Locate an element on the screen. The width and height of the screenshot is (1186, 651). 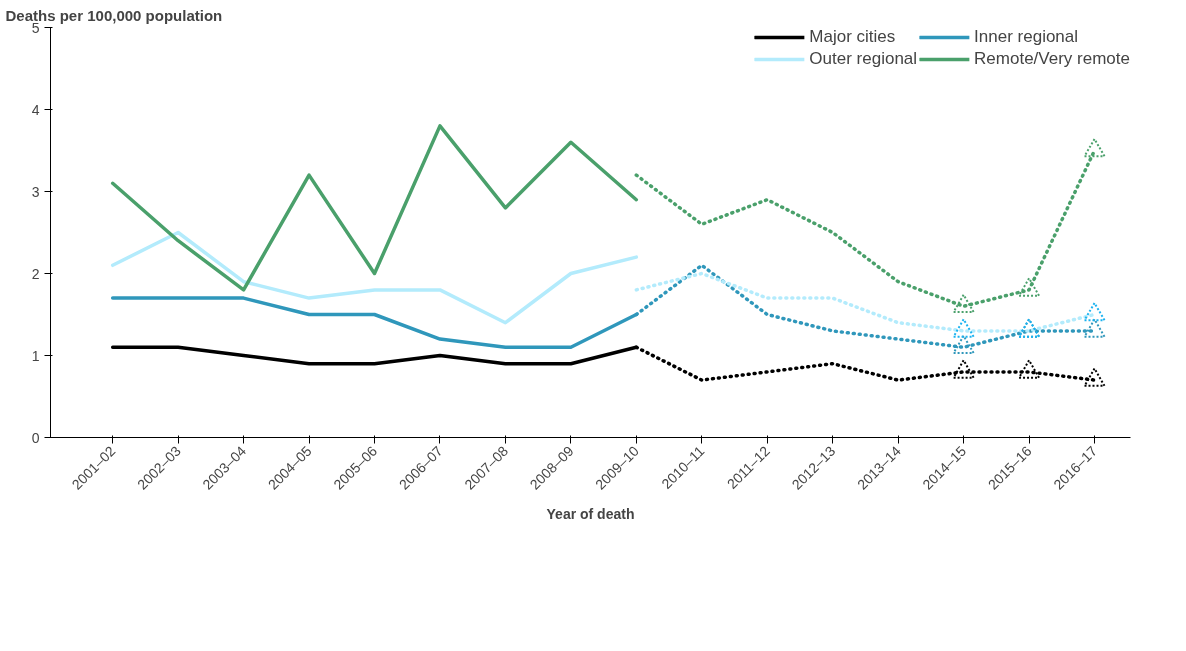
legend-label: Remote/Very remote is located at coordinates (1052, 59).